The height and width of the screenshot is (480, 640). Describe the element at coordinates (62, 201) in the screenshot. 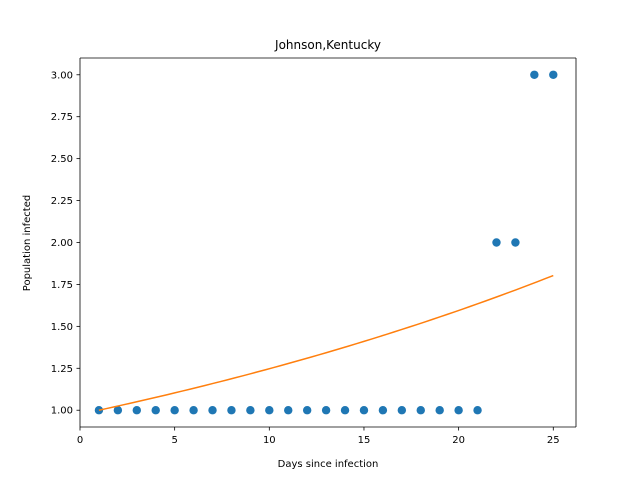

I see `y-tick-label: 2.25` at that location.